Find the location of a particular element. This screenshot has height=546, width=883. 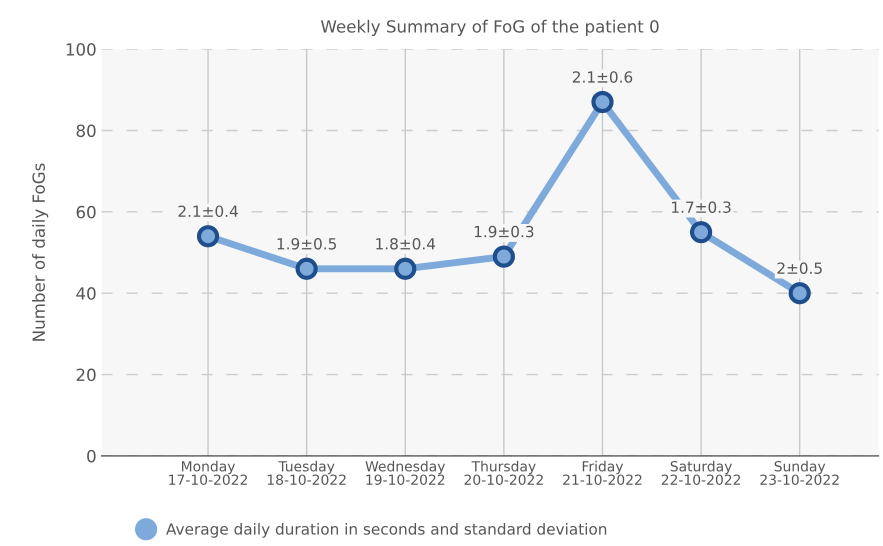

x-tick-label: Sunday 23-10-2022 is located at coordinates (799, 472).